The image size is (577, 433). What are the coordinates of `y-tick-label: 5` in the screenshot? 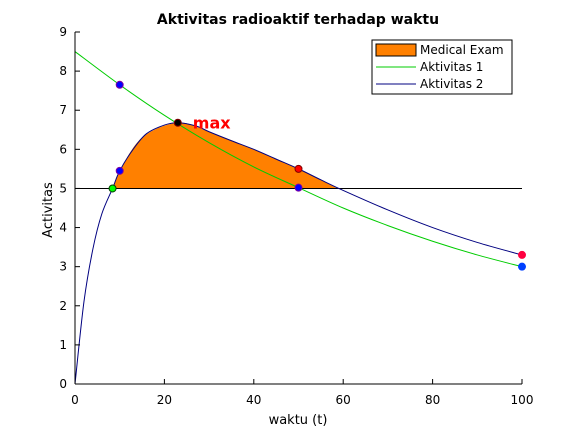 It's located at (63, 188).